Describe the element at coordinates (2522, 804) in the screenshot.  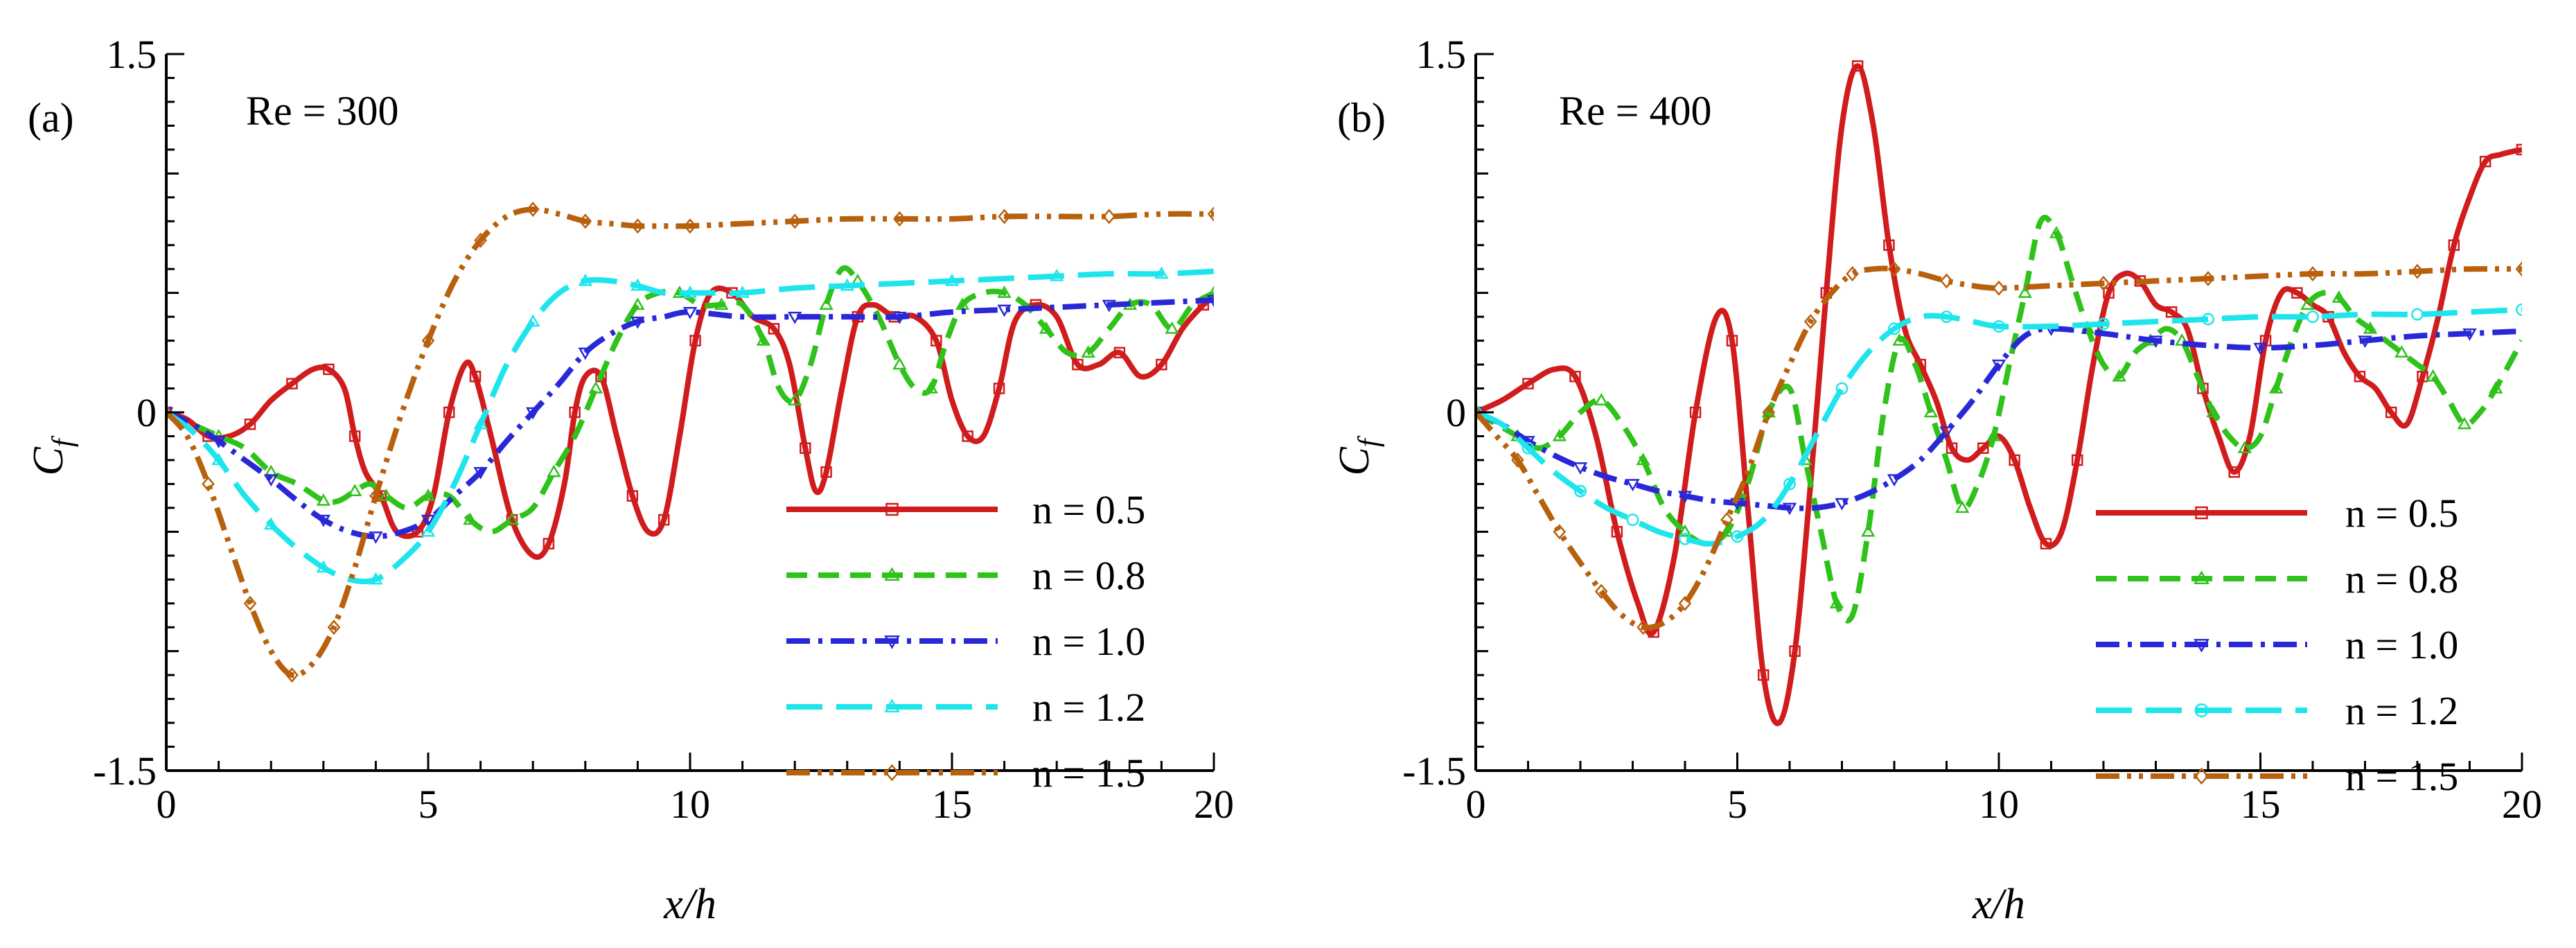
I see `x-tick-label: 20` at that location.